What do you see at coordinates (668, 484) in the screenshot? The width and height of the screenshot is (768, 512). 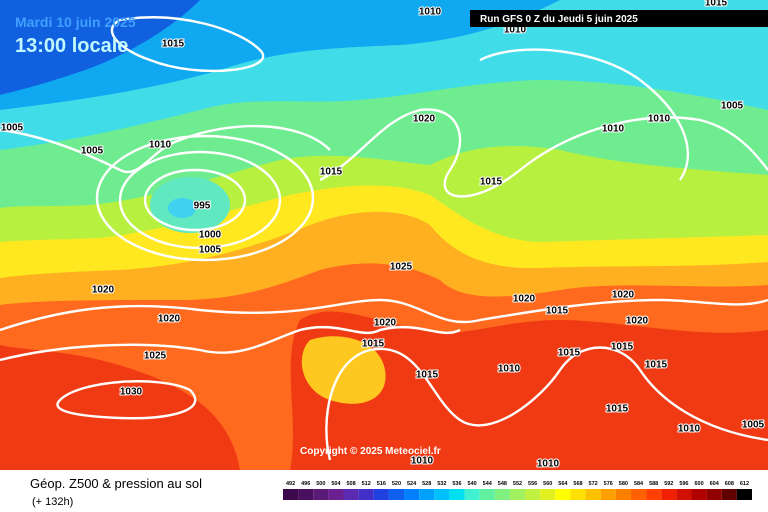 I see `scale-label: 592` at bounding box center [668, 484].